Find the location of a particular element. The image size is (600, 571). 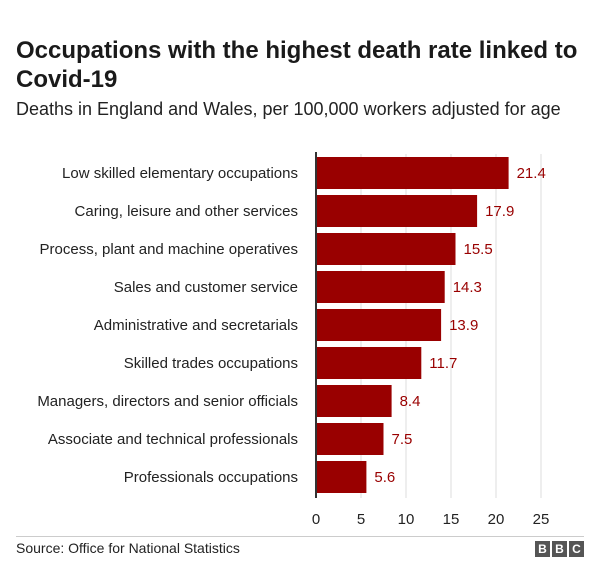

category-label-7: Managers, directors and senior officials is located at coordinates (167, 401).